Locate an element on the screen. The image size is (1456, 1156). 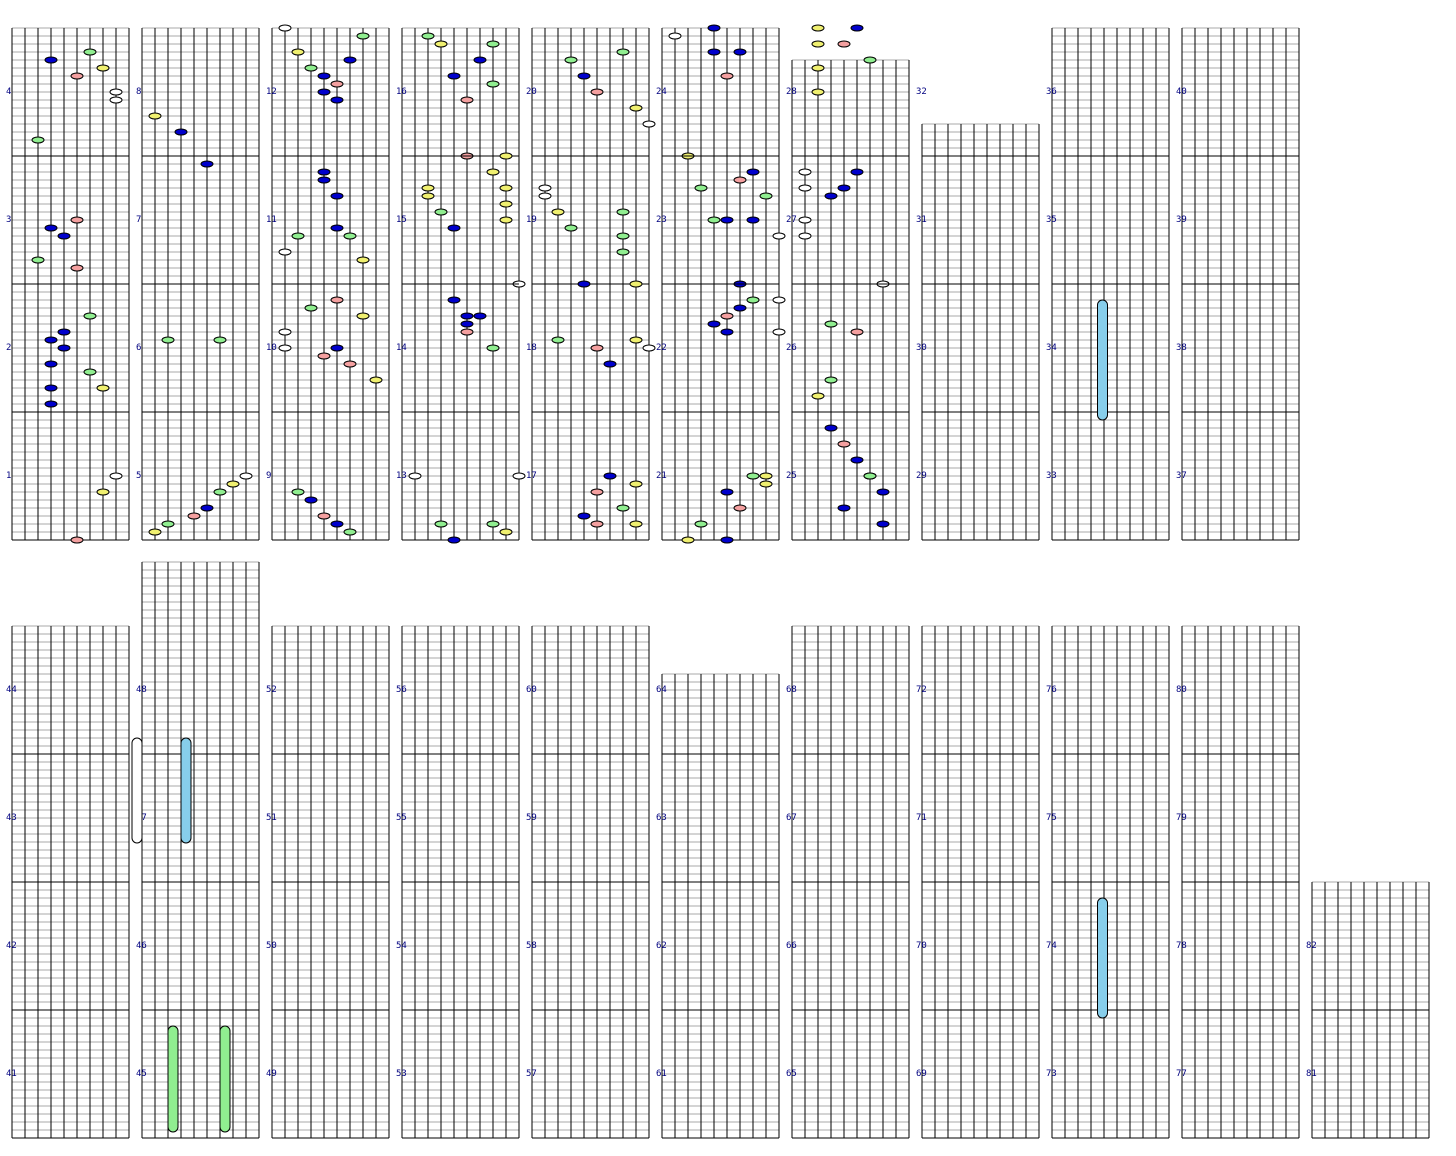
measure-number: 2 is located at coordinates (8, 348).